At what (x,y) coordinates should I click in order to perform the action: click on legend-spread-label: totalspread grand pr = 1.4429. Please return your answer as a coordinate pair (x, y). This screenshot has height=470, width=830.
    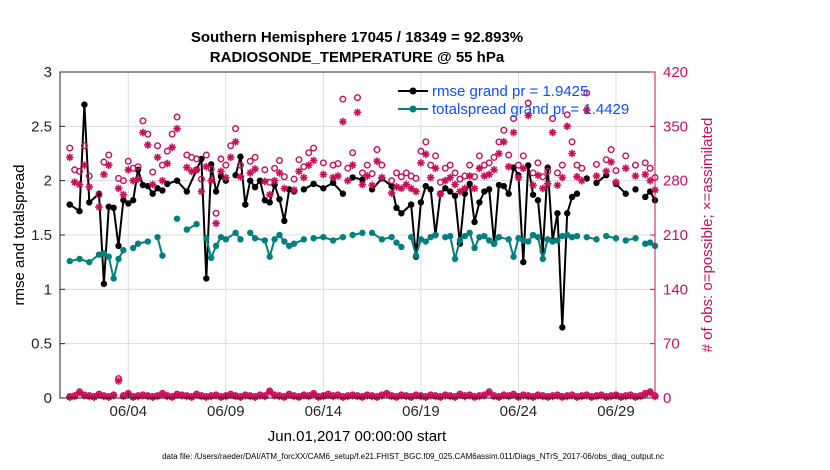
    Looking at the image, I should click on (530, 109).